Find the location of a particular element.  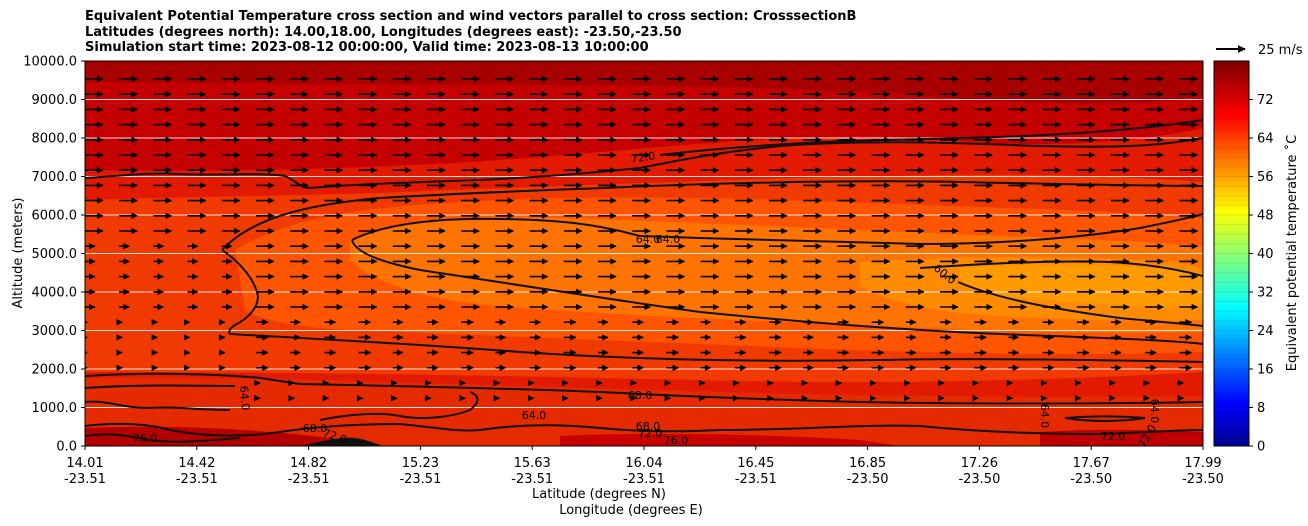

colorbar-tick-label: 32 is located at coordinates (1265, 293).